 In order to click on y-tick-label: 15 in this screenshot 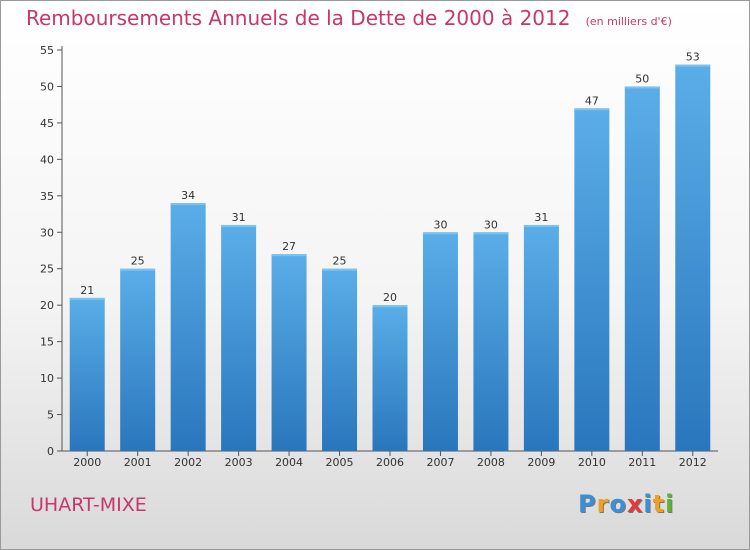, I will do `click(47, 342)`.